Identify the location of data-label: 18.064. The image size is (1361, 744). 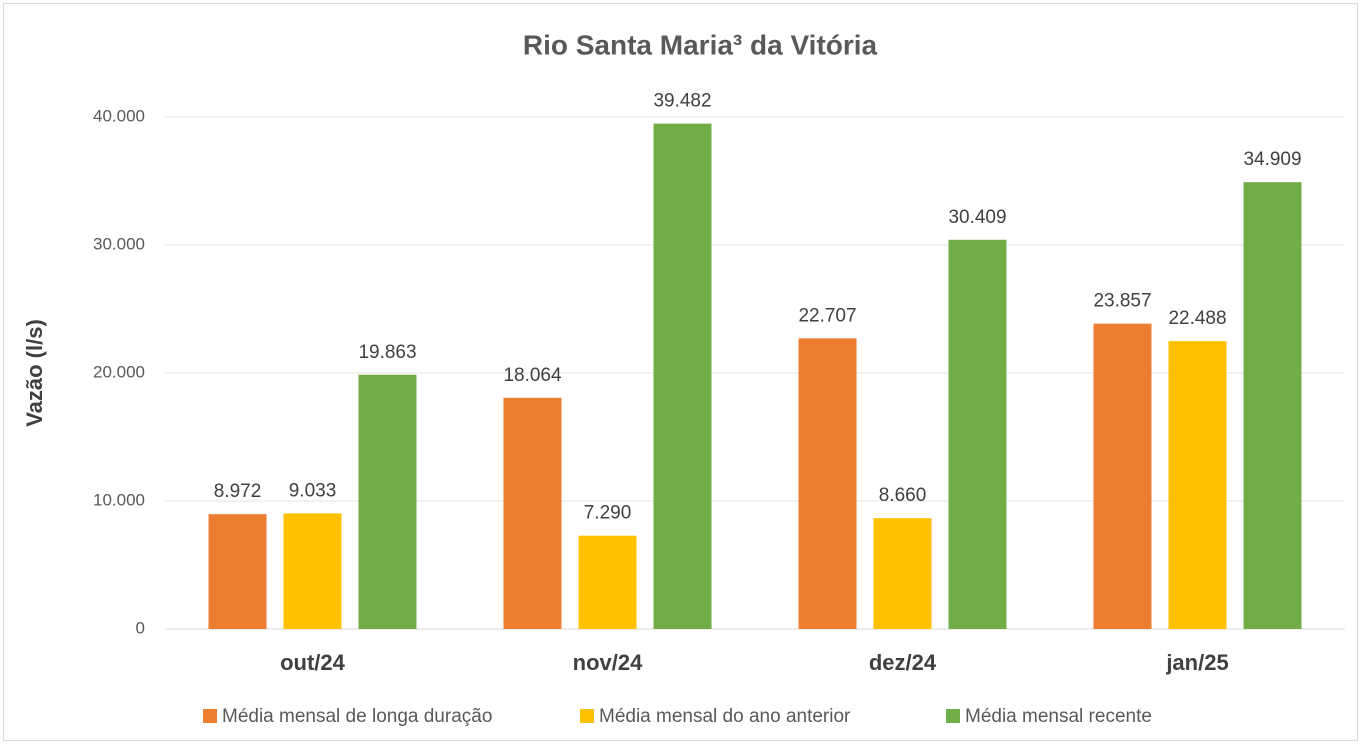
(532, 375).